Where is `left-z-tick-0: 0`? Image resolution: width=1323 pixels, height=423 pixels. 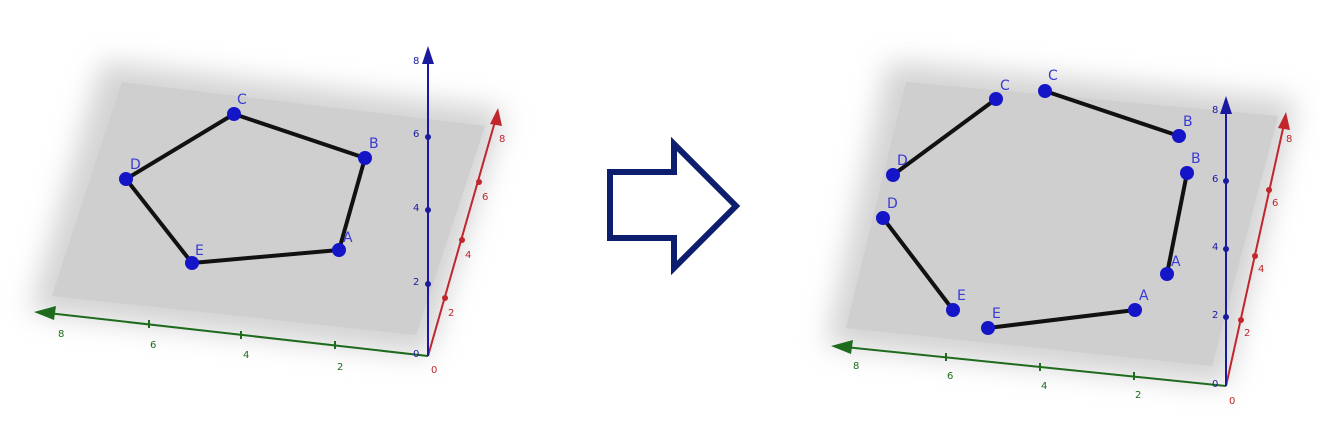 left-z-tick-0: 0 is located at coordinates (416, 354).